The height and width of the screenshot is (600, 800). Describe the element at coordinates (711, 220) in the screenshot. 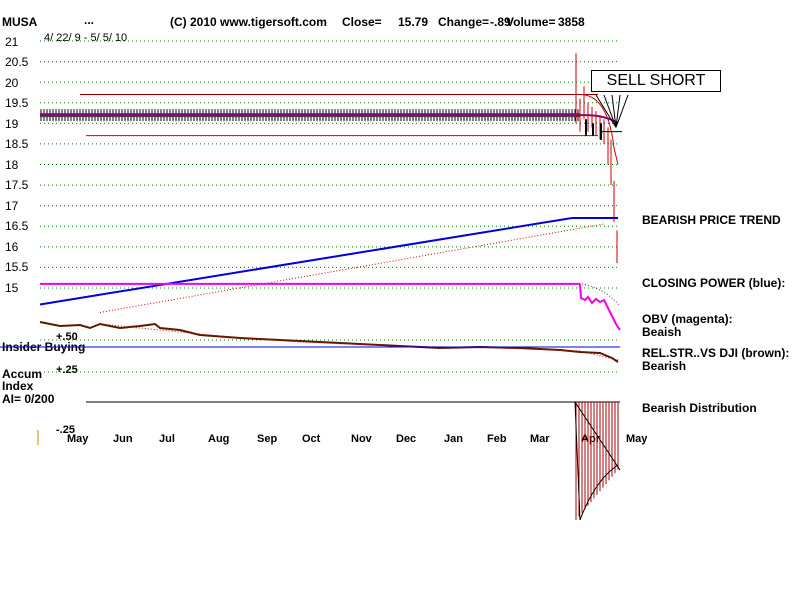

I see `bearish-price-trend: BEARISH PRICE TREND` at that location.